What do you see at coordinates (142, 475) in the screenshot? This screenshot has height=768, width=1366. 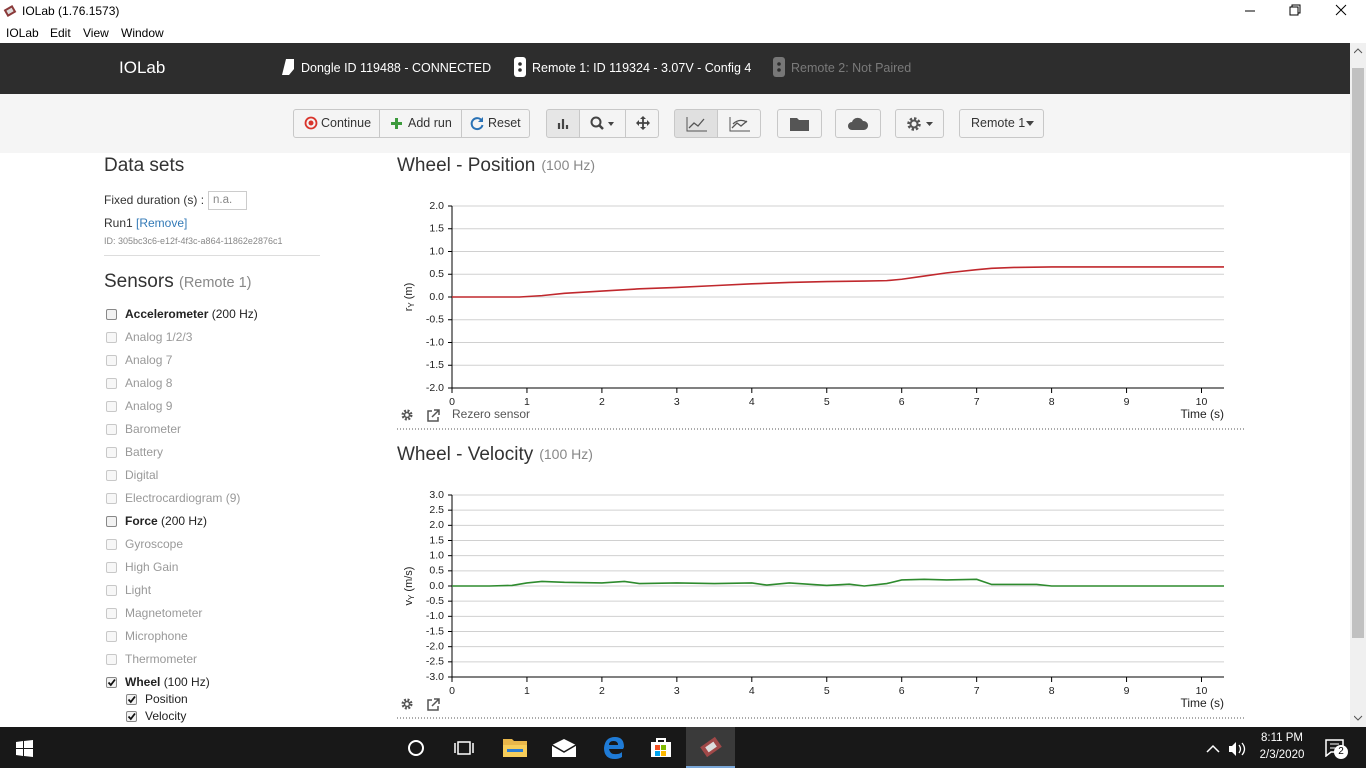 I see `sensor-name: Digital` at bounding box center [142, 475].